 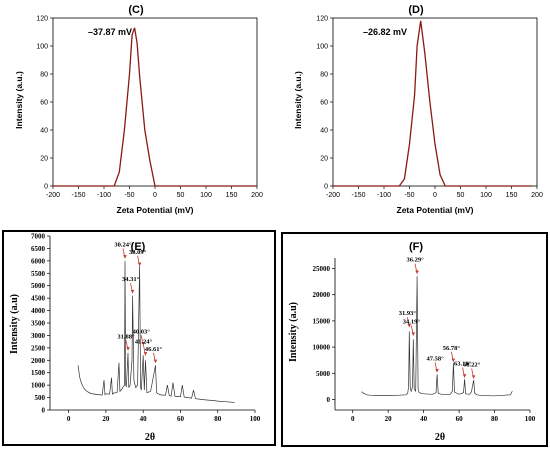 I want to click on panel-e-ylabel: Intensity (a.u), so click(x=14, y=324).